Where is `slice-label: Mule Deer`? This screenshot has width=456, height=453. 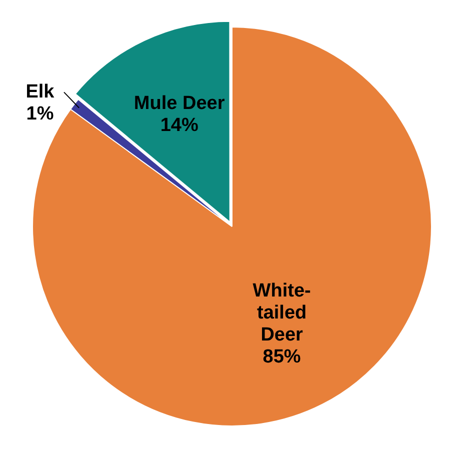 slice-label: Mule Deer is located at coordinates (180, 103).